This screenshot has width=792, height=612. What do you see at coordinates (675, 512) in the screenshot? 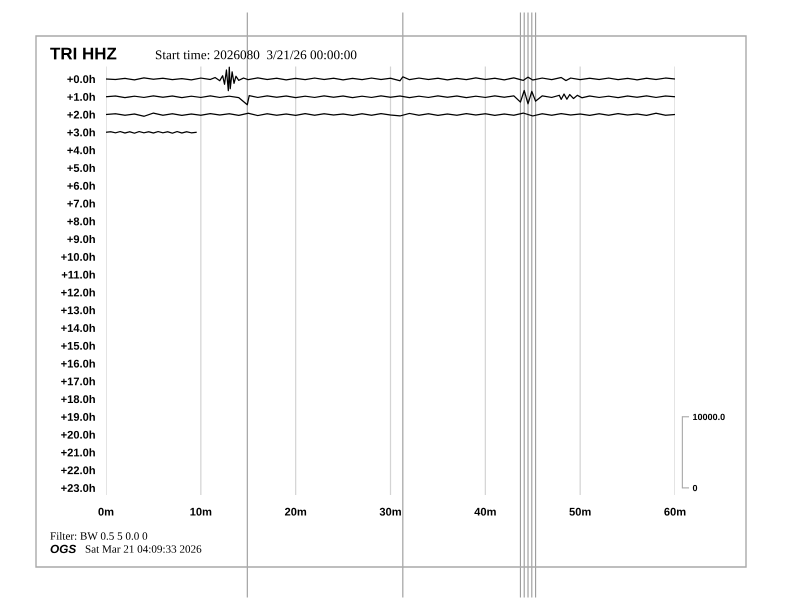
I see `x-tick-label: 60m` at bounding box center [675, 512].